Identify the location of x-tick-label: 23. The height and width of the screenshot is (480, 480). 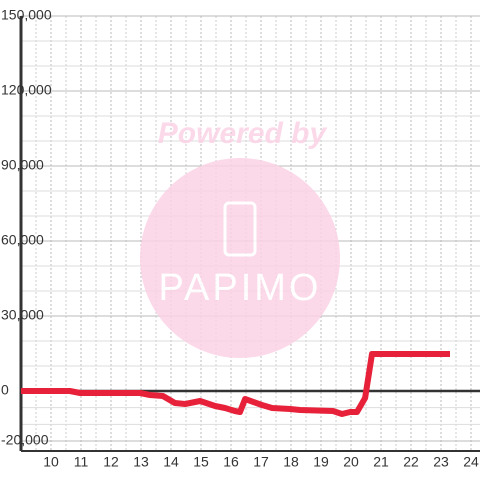
(441, 462).